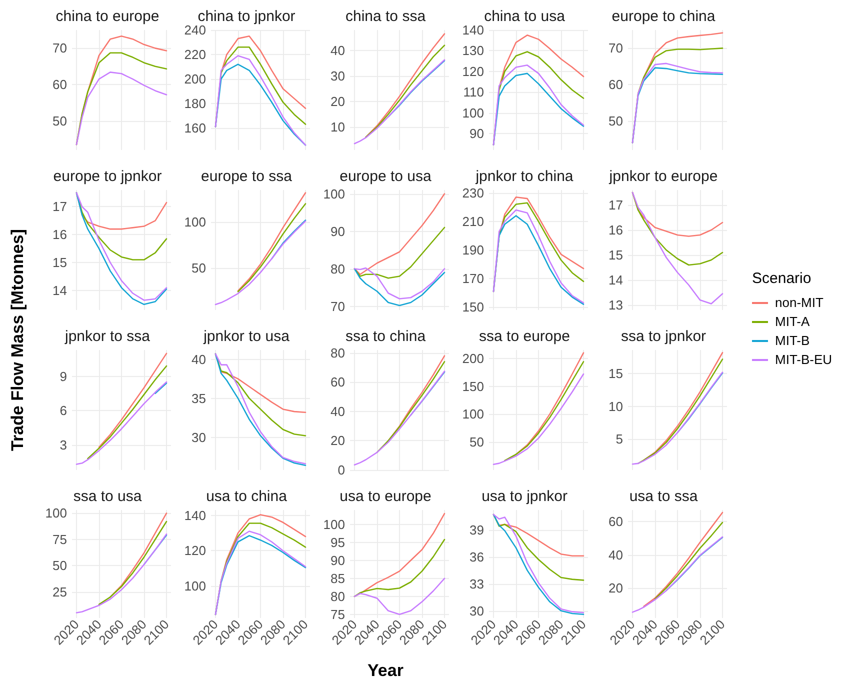 The image size is (860, 685). I want to click on legend-title: Scenario, so click(782, 278).